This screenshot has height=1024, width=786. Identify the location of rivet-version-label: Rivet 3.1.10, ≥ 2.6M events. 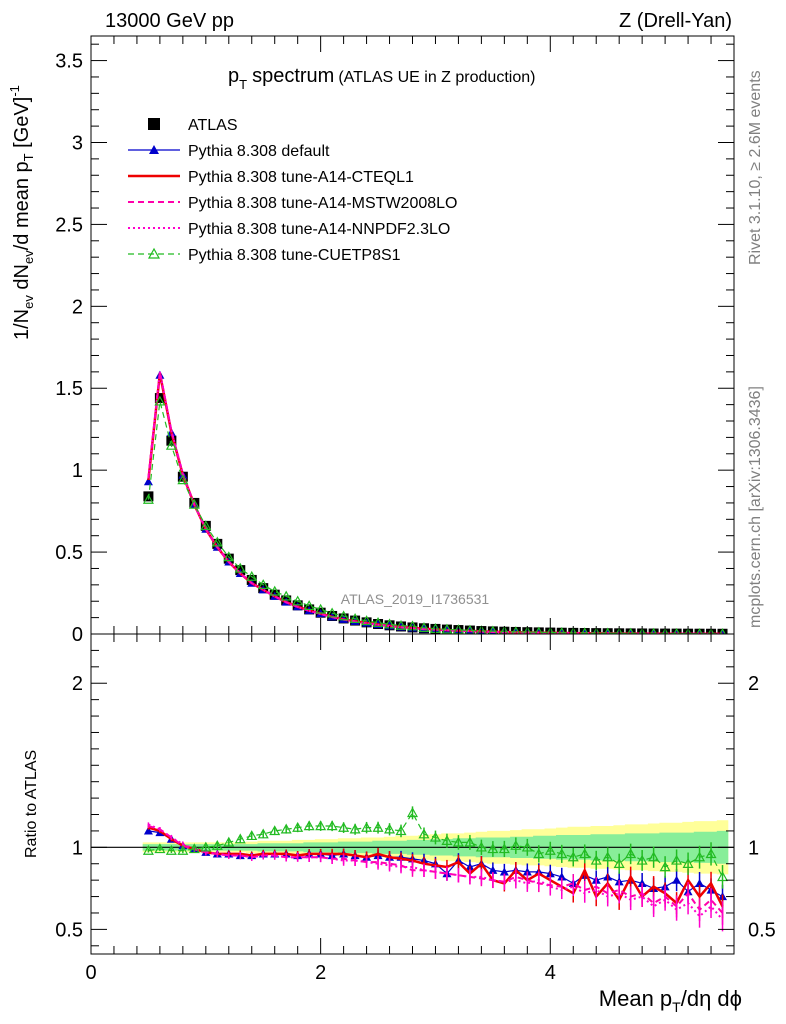
(755, 167).